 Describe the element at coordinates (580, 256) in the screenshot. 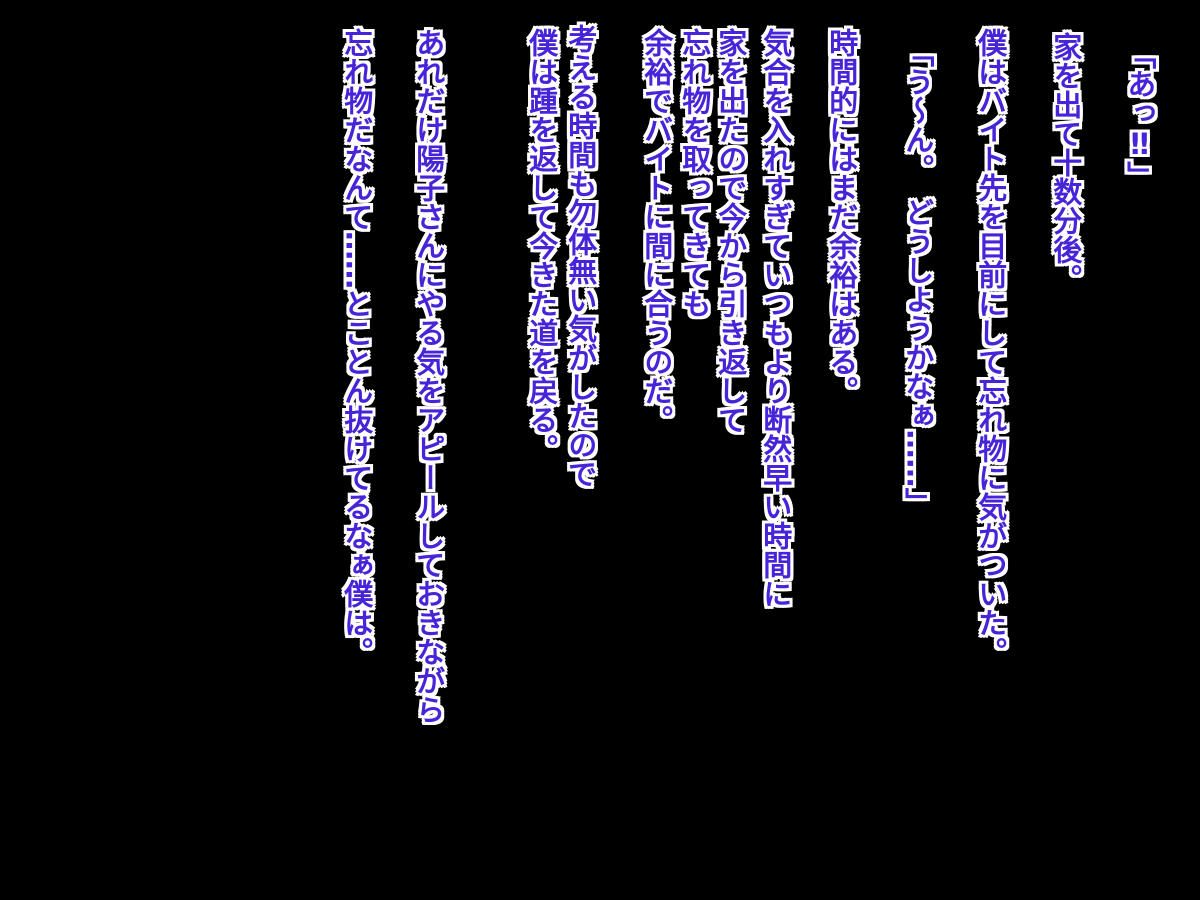

I see `narration-column-10: 考える時間も勿体無い気がしたので` at that location.